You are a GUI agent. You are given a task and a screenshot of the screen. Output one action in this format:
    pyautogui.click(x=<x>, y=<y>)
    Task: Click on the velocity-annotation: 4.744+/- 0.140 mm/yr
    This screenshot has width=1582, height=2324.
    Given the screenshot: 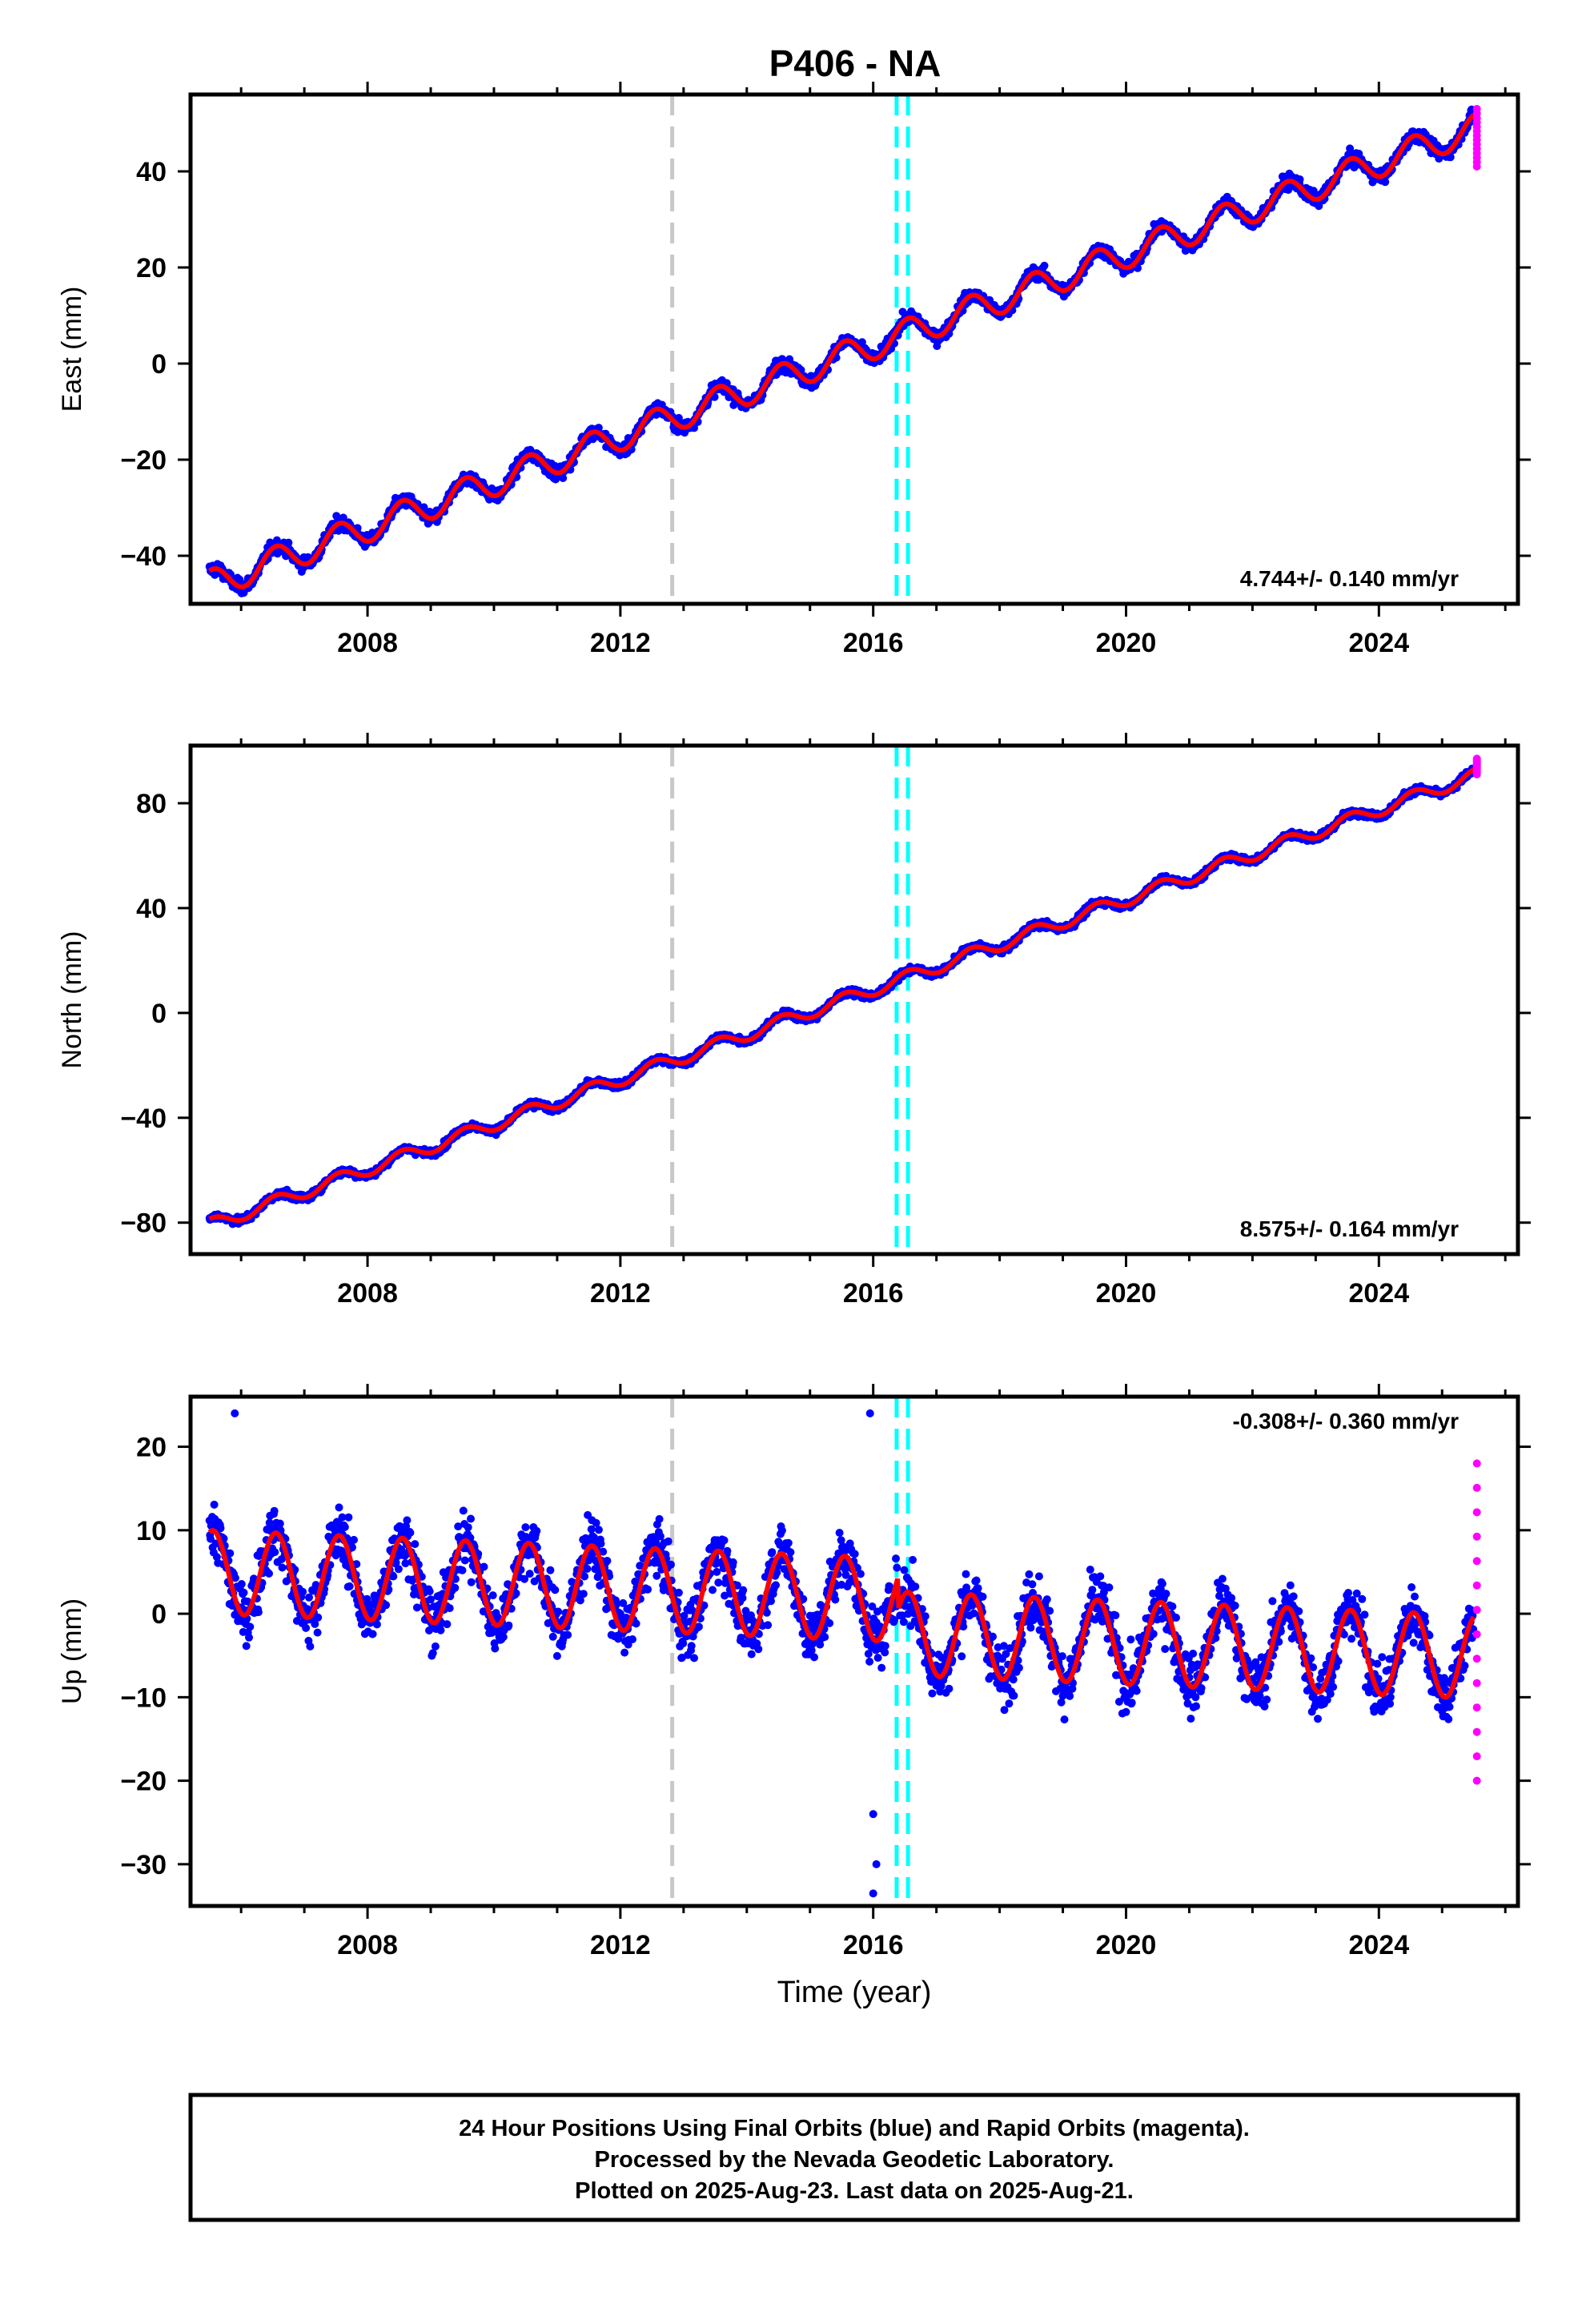 What is the action you would take?
    pyautogui.click(x=1350, y=578)
    